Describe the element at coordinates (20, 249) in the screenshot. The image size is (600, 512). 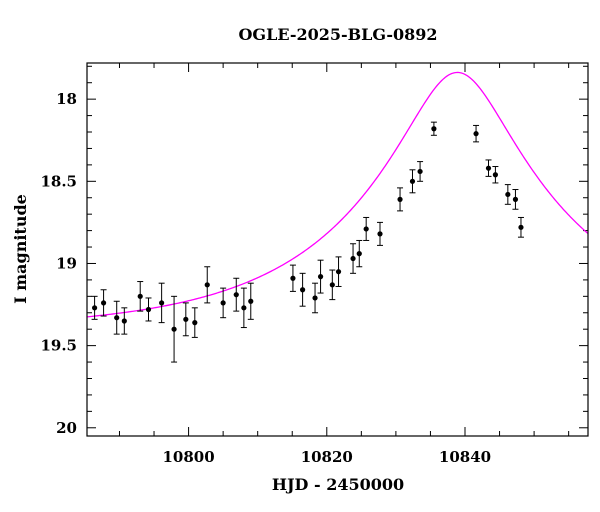
I see `y-axis-label: I magnitude` at that location.